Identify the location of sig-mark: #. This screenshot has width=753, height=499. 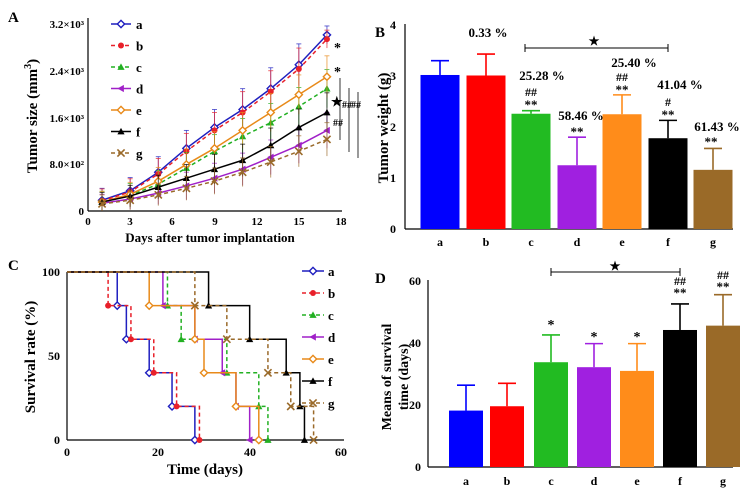
(668, 102).